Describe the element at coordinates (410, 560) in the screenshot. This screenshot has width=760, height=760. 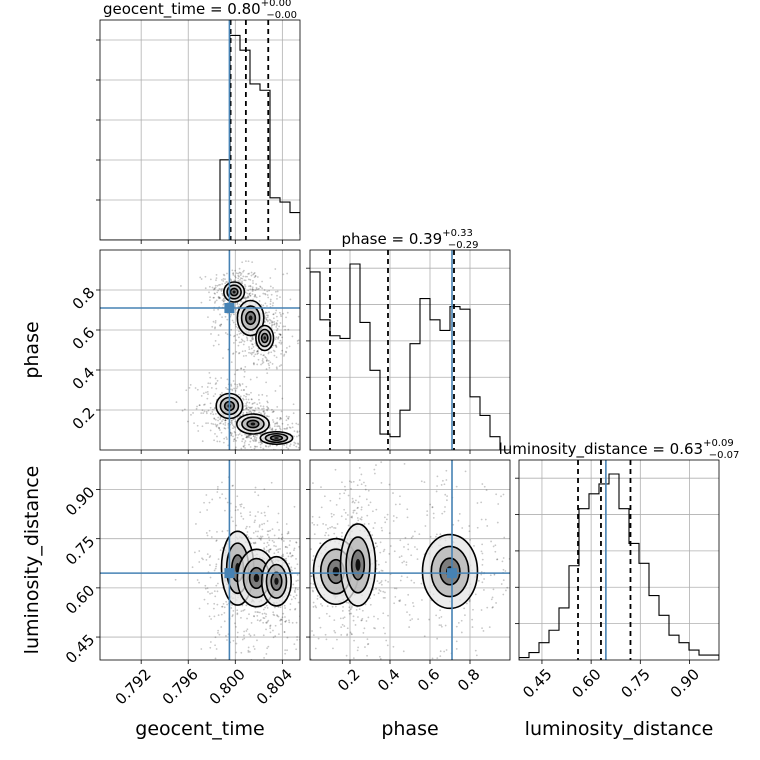
I see `panel-frame` at that location.